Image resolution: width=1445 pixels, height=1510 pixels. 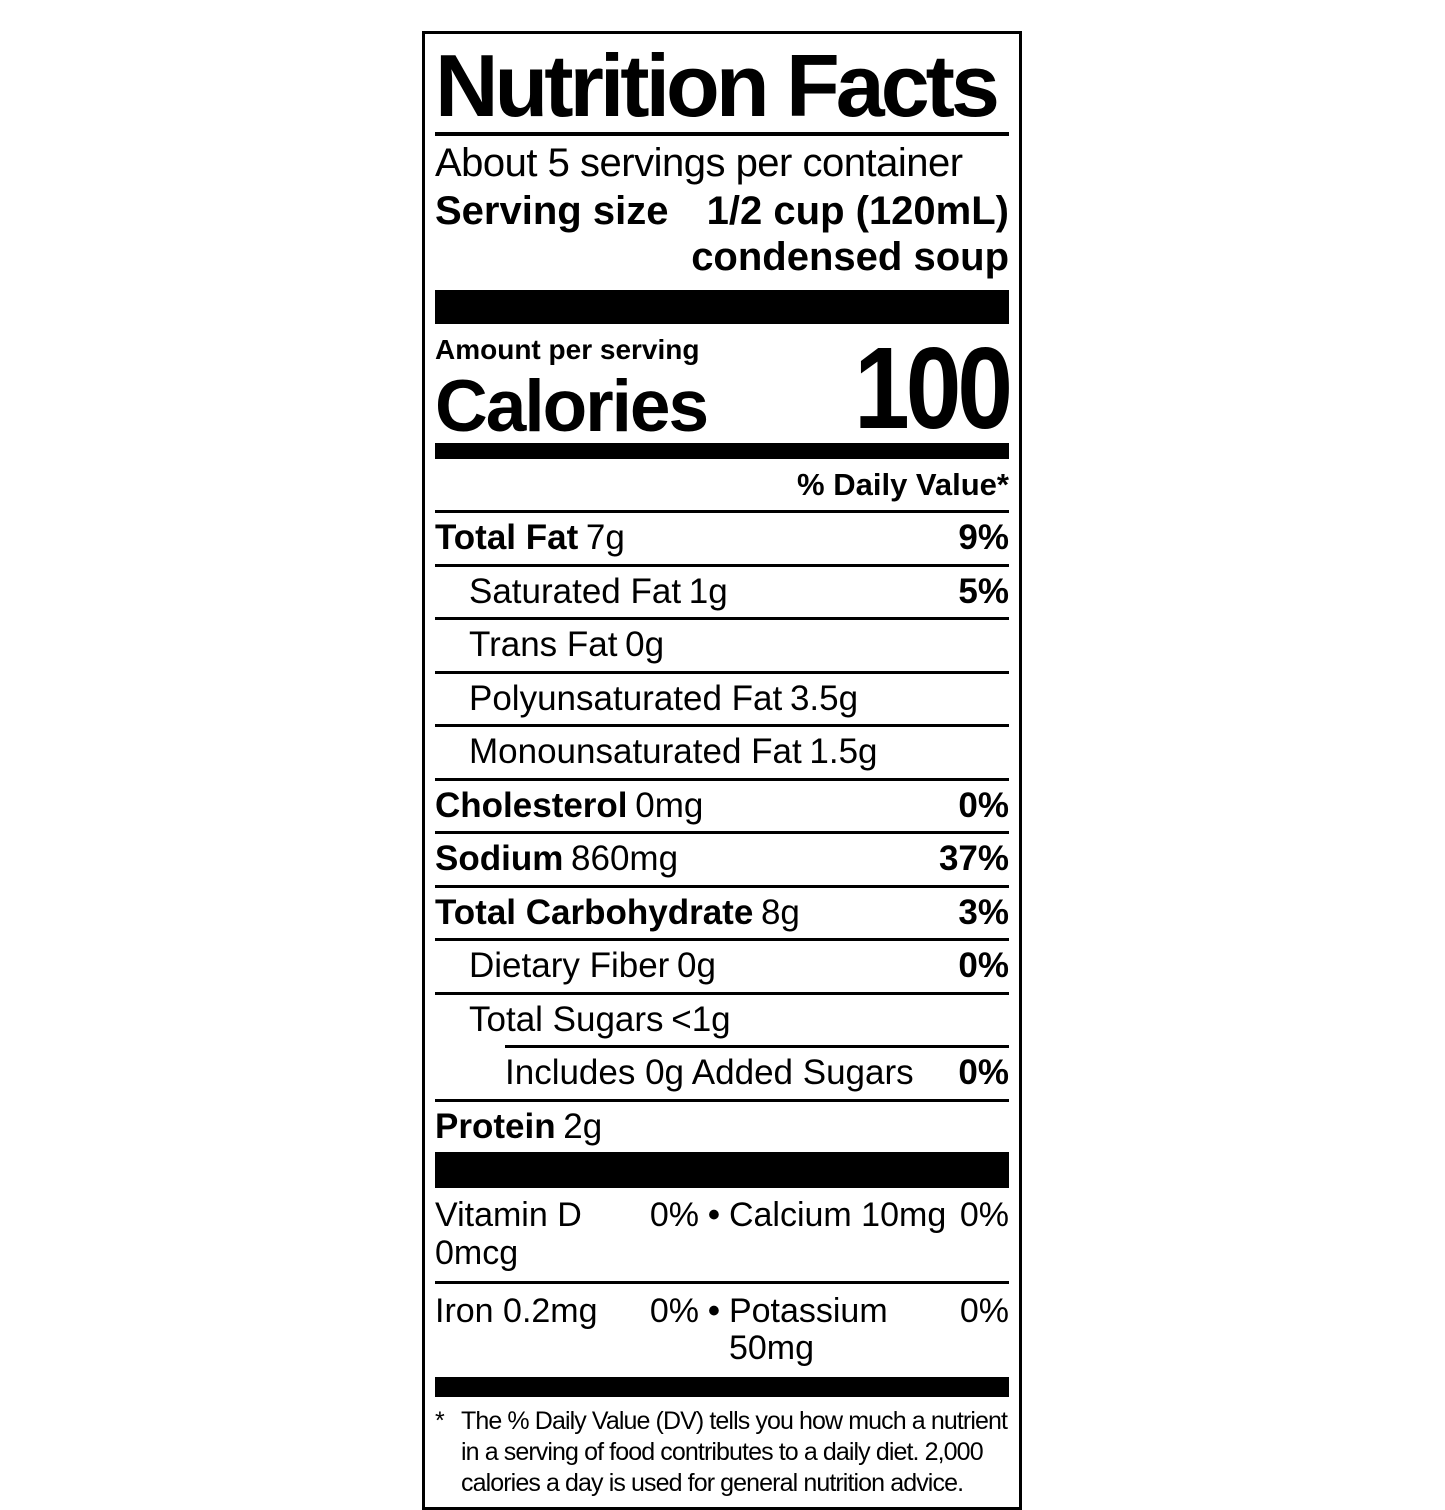 I want to click on nutrient-name-and-amount: Dietary Fiber 0g, so click(x=575, y=966).